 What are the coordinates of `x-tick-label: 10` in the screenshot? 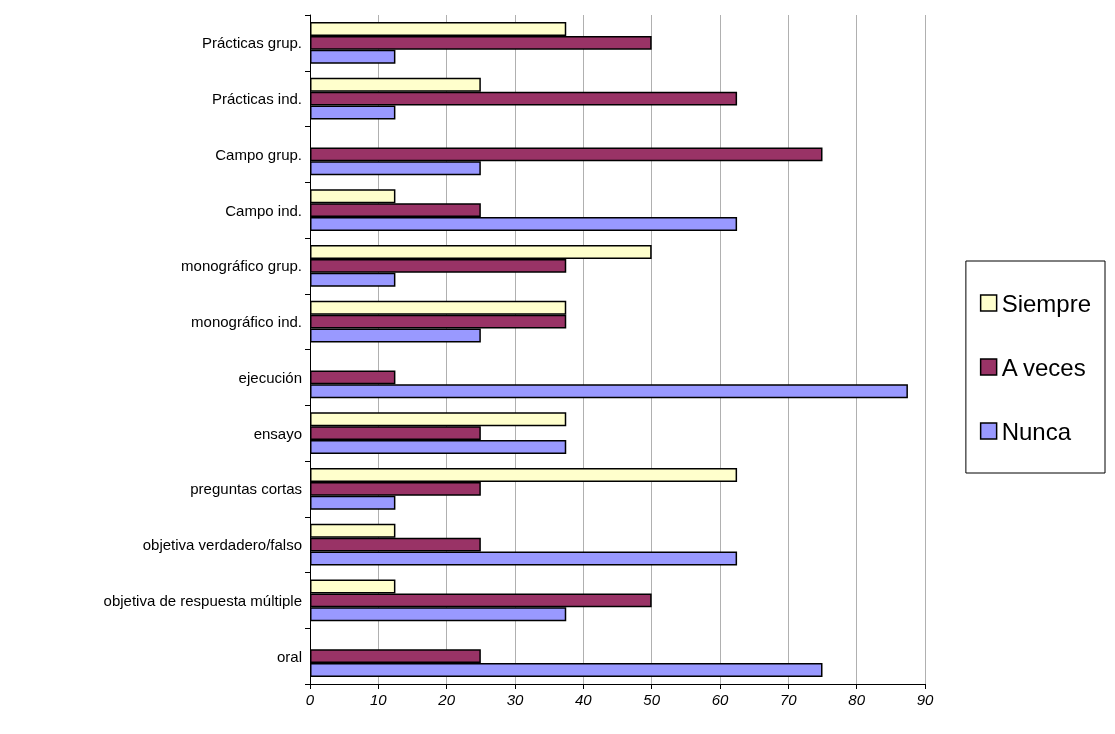 It's located at (378, 699).